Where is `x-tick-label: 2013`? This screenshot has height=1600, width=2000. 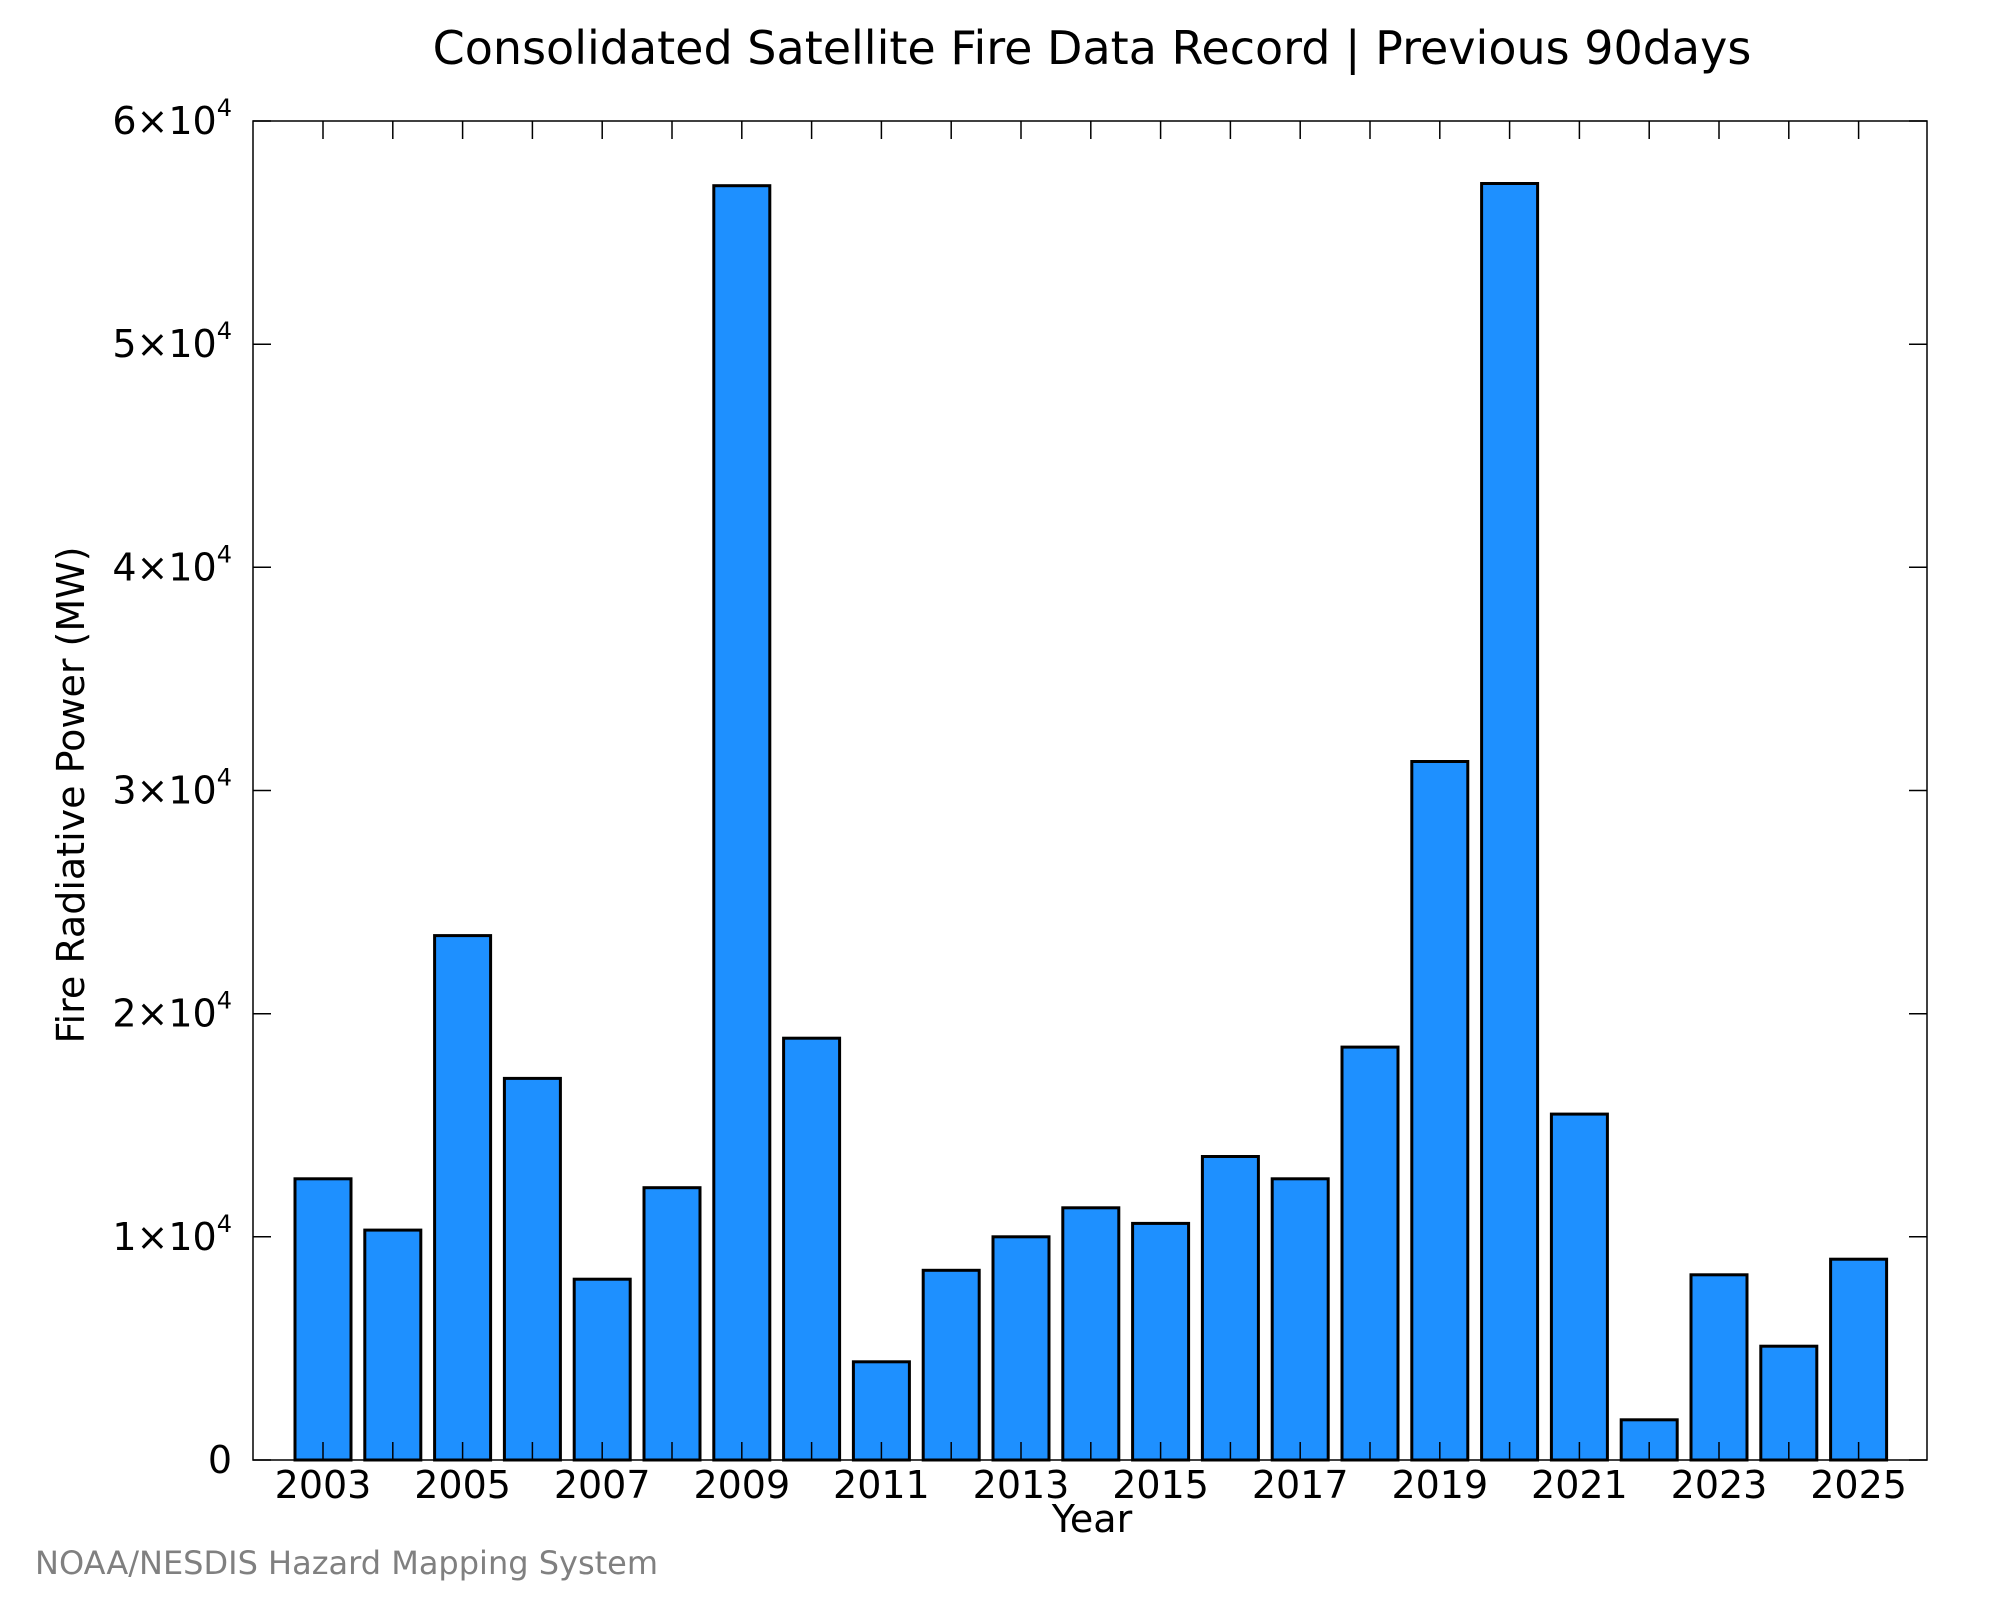
x-tick-label: 2013 is located at coordinates (1021, 1485).